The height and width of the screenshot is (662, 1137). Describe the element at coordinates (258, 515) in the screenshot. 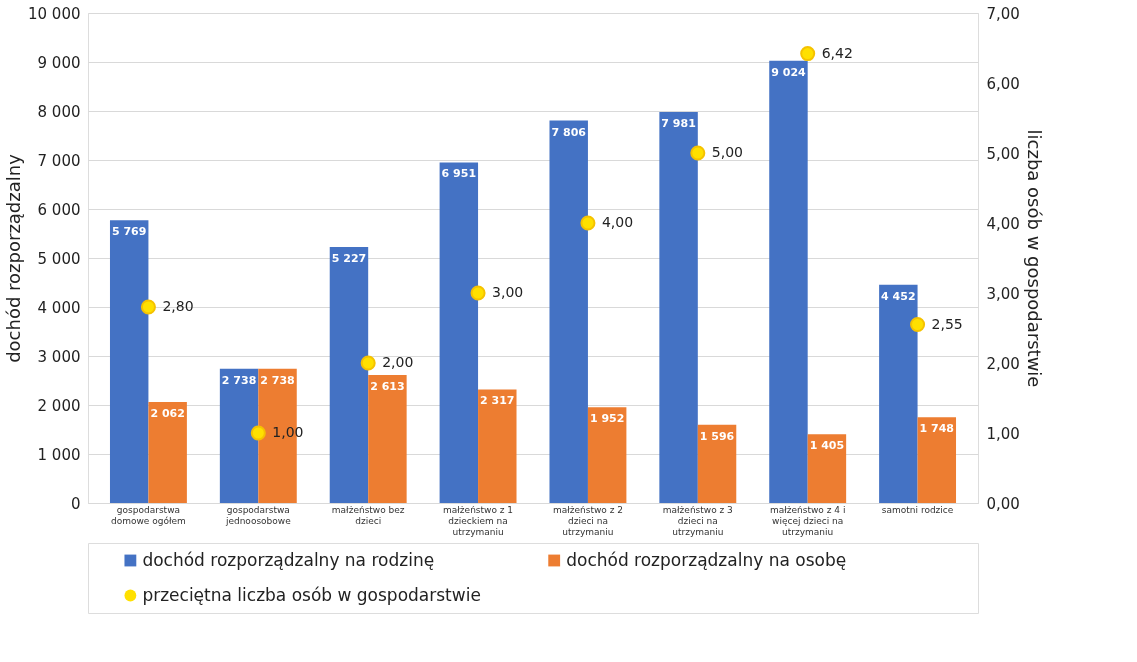

I see `x-tick-label: gospodarstwa jednoosobowe` at that location.